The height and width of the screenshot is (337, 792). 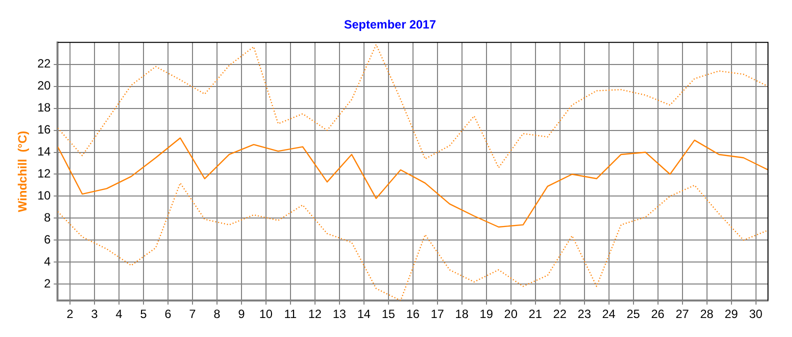 I want to click on y-tick-label: 16, so click(x=44, y=129).